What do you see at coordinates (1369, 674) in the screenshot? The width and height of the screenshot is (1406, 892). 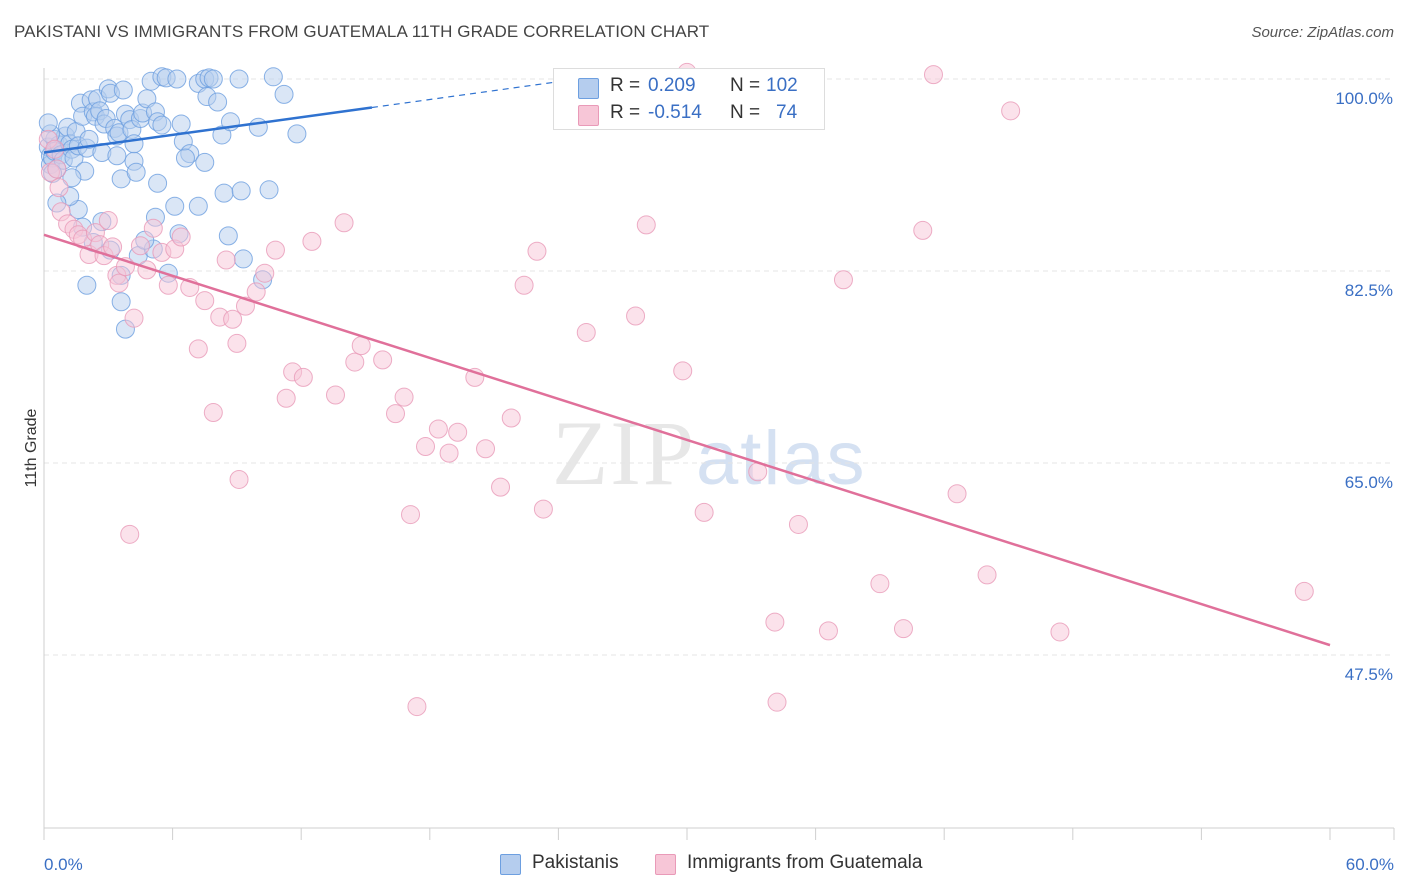 I see `y-tick-label: 47.5%` at bounding box center [1369, 674].